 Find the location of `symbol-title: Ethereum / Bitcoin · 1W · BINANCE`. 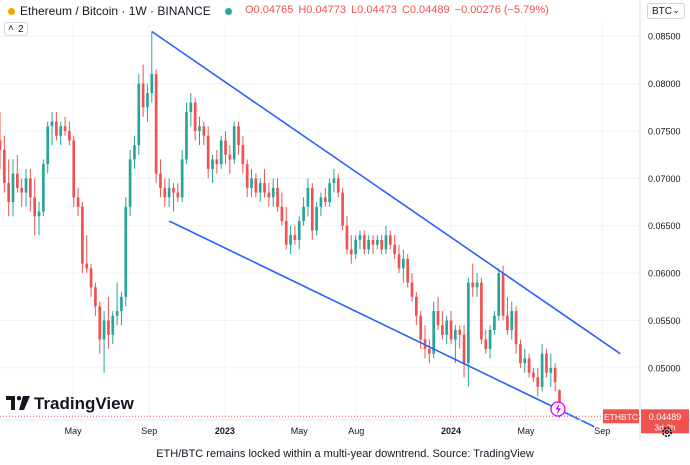

symbol-title: Ethereum / Bitcoin · 1W · BINANCE is located at coordinates (115, 11).